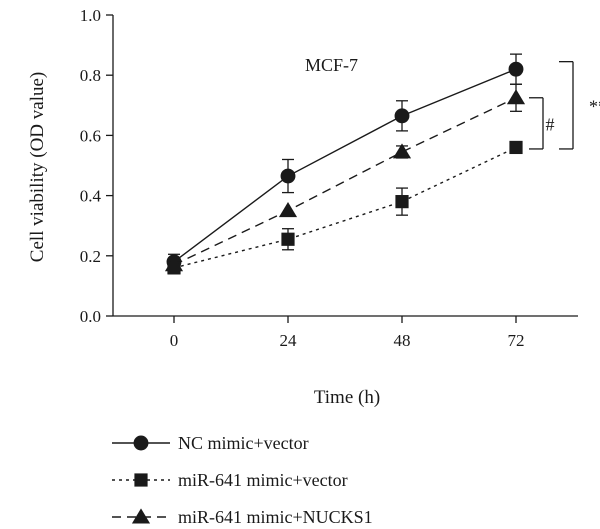  Describe the element at coordinates (91, 196) in the screenshot. I see `y-tick-label: 0.4` at that location.